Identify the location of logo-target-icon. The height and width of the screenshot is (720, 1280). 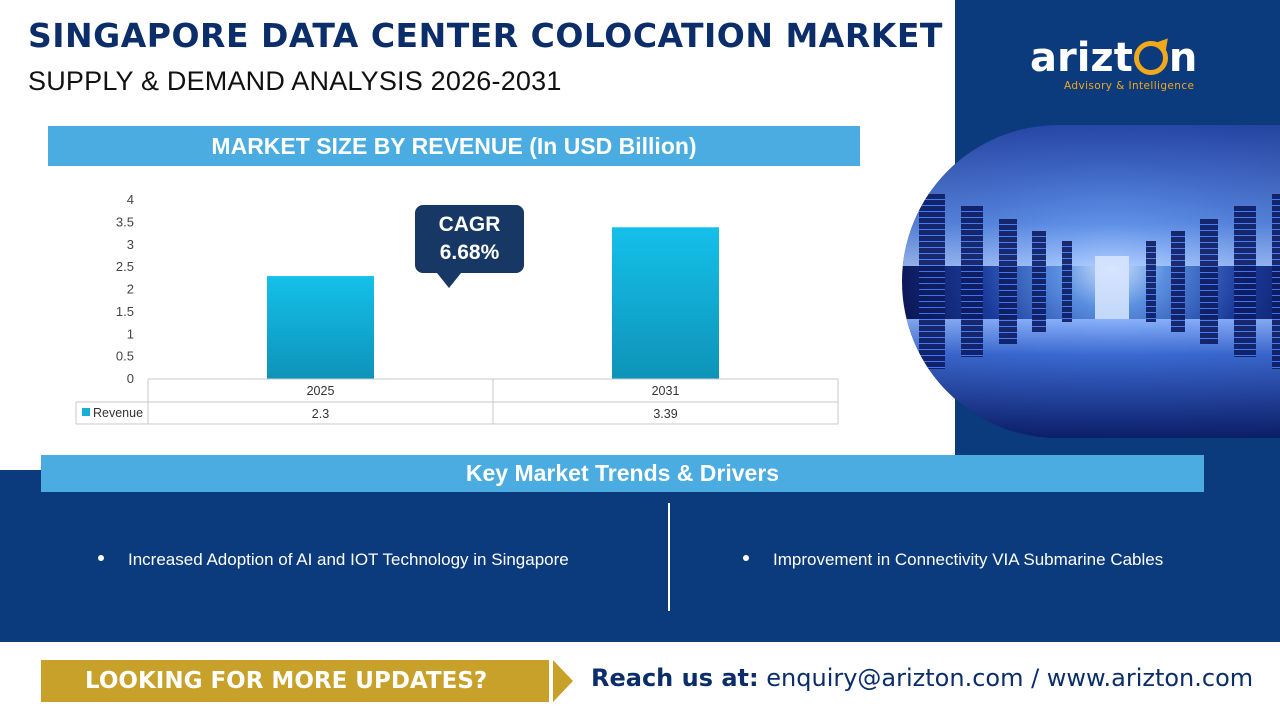
(1150, 58).